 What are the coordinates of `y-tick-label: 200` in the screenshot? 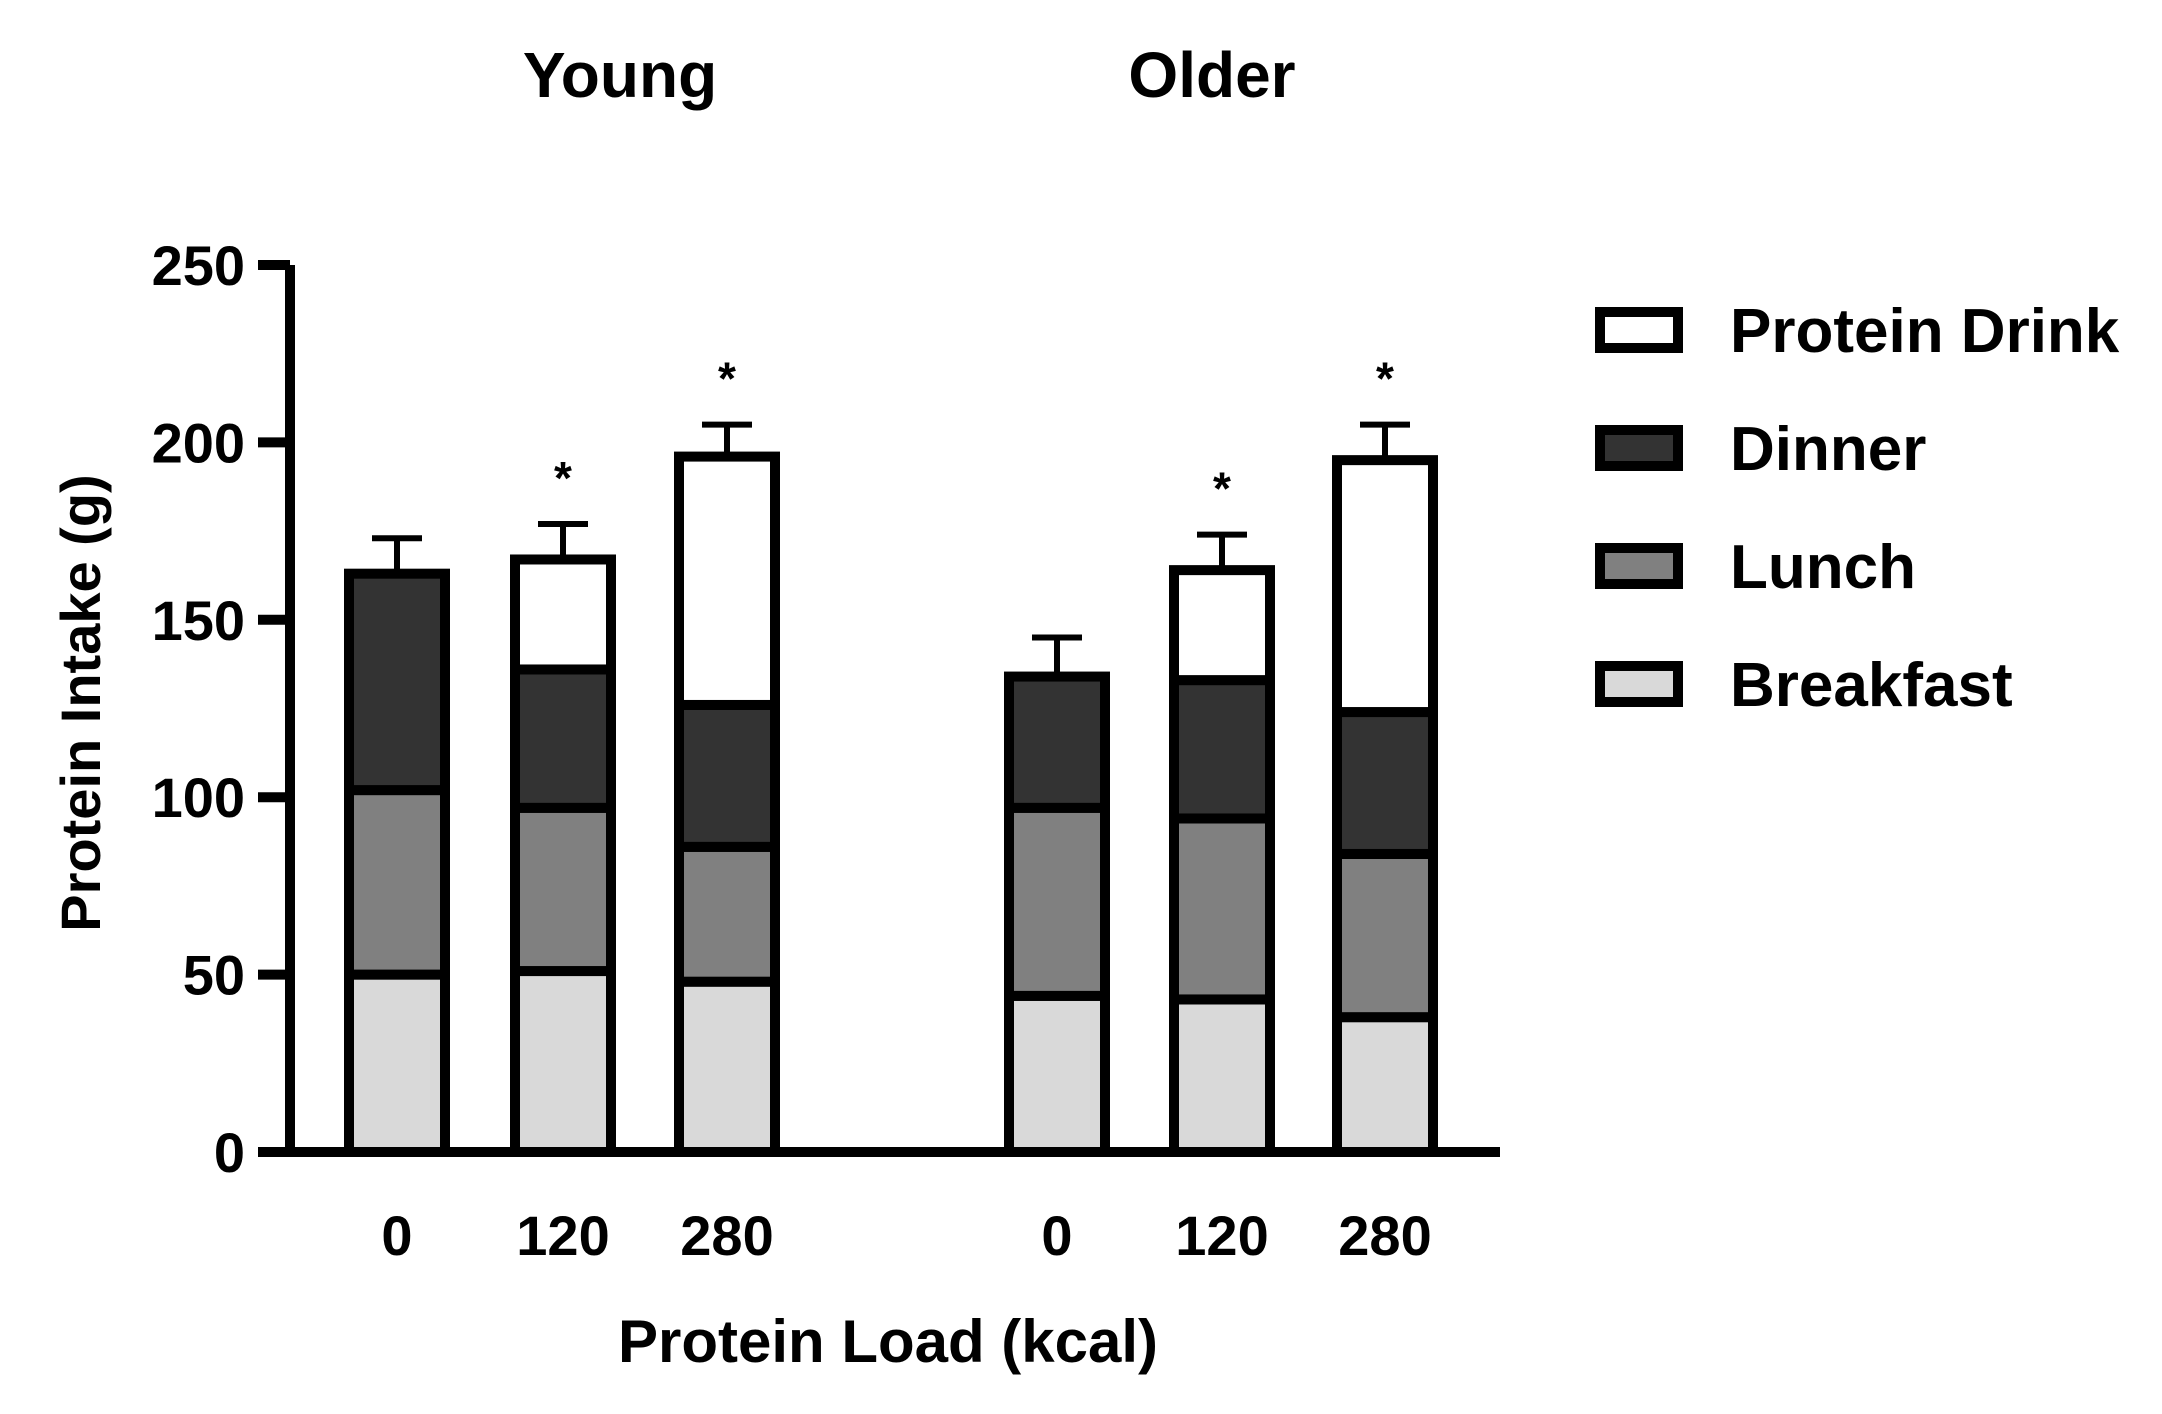 It's located at (198, 442).